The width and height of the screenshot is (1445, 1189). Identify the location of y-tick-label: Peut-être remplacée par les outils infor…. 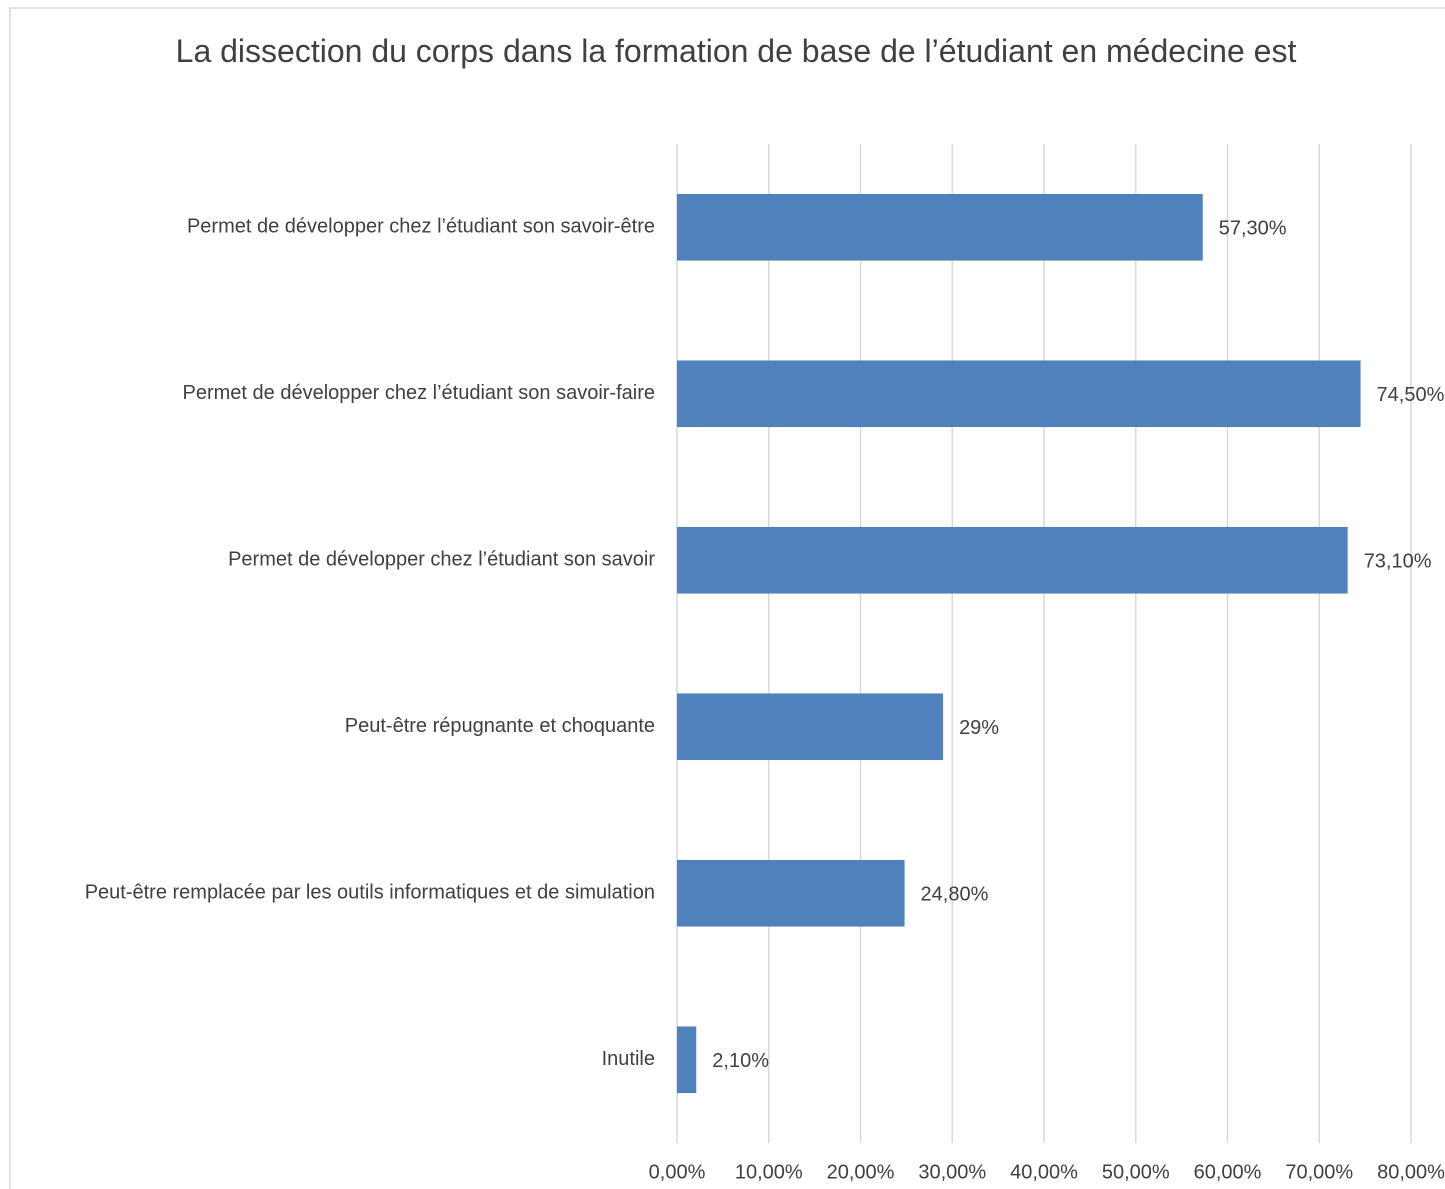
(370, 893).